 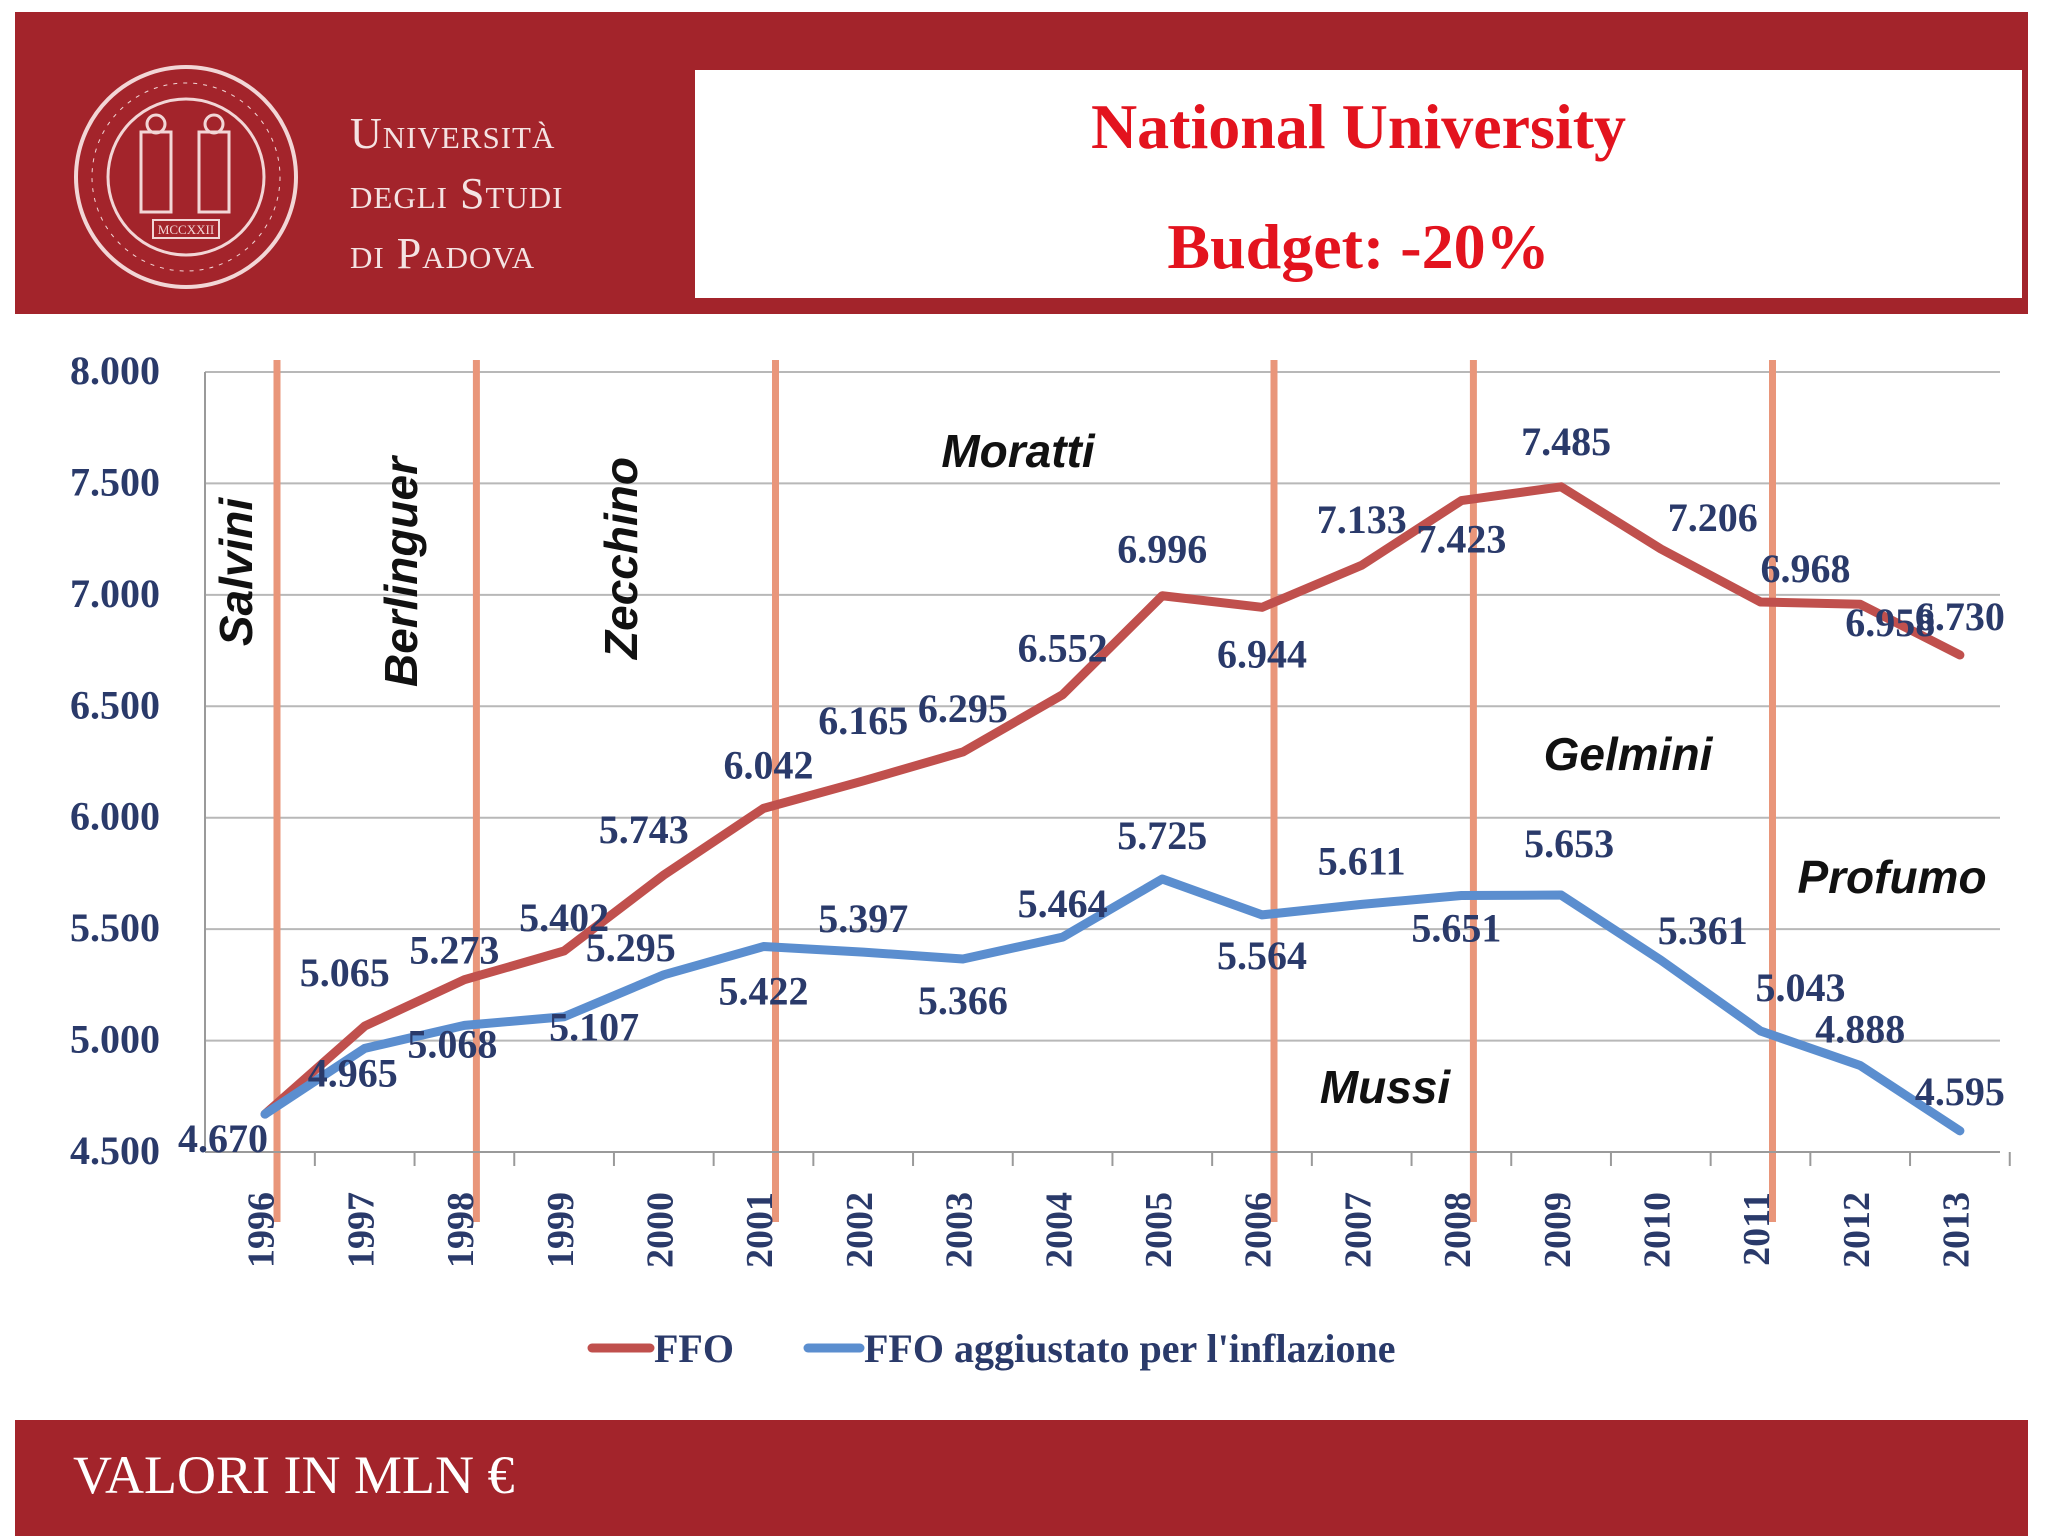 I want to click on data-label-ffo: 5.273, so click(x=454, y=950).